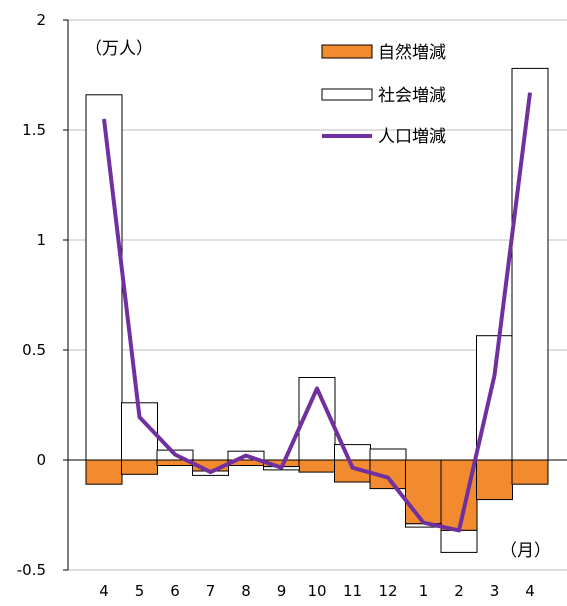  What do you see at coordinates (31, 570) in the screenshot?
I see `y-tick-label: -0.5` at bounding box center [31, 570].